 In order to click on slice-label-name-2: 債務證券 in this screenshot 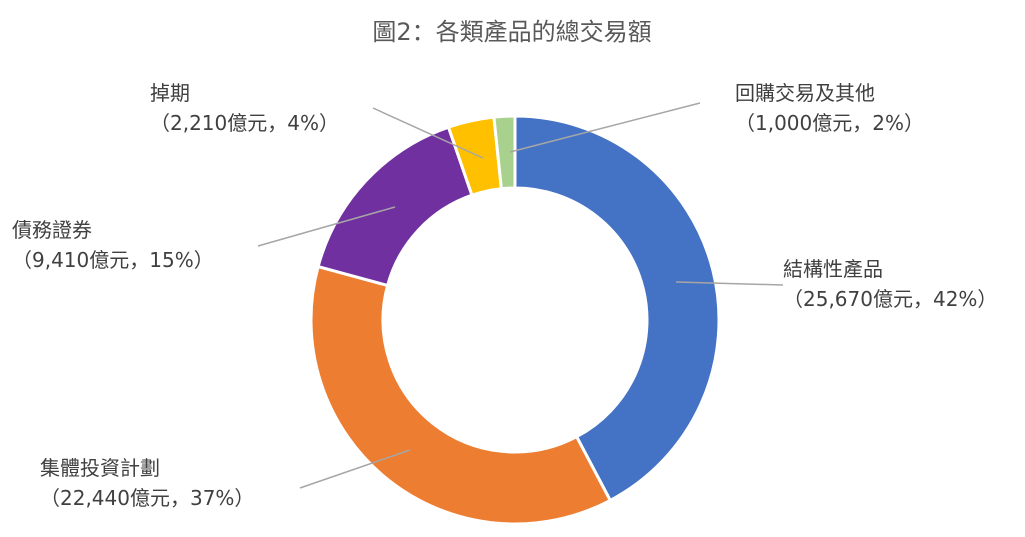, I will do `click(52, 230)`.